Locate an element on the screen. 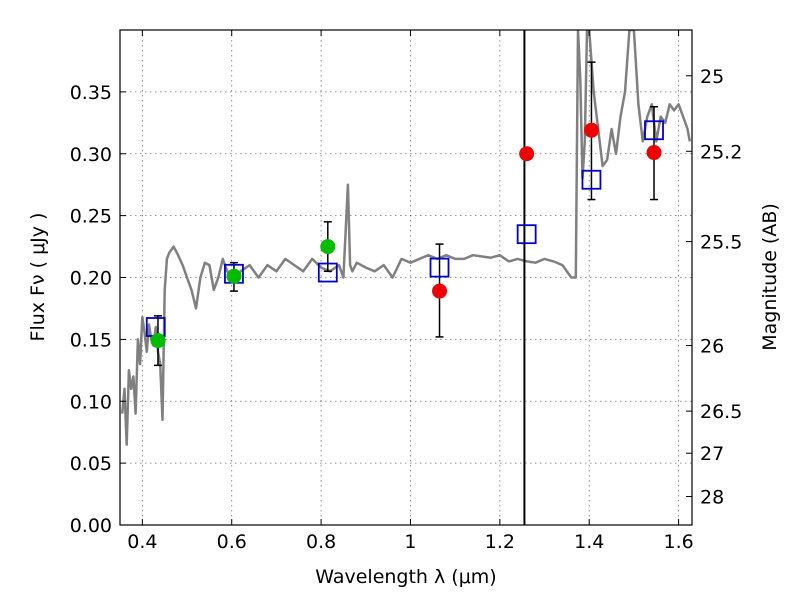 The height and width of the screenshot is (600, 800). x-tick-label: 0.4 is located at coordinates (142, 542).